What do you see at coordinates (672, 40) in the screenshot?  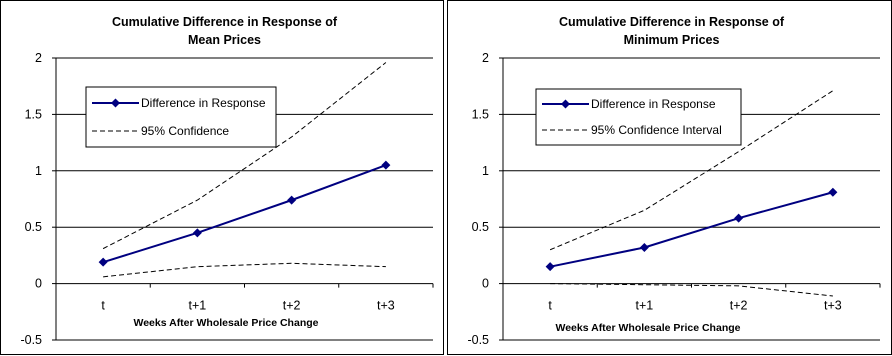 I see `chart-title-line: Minimum Prices` at bounding box center [672, 40].